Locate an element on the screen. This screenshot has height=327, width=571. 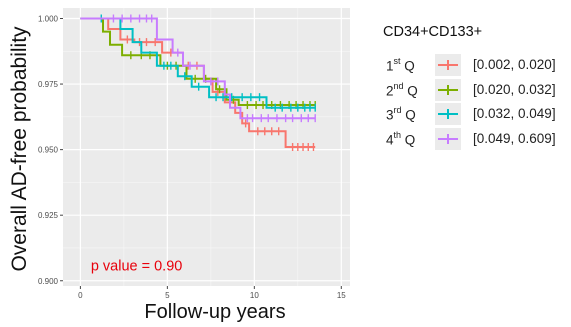
quartile-ordinal-suffix: nd is located at coordinates (398, 85).